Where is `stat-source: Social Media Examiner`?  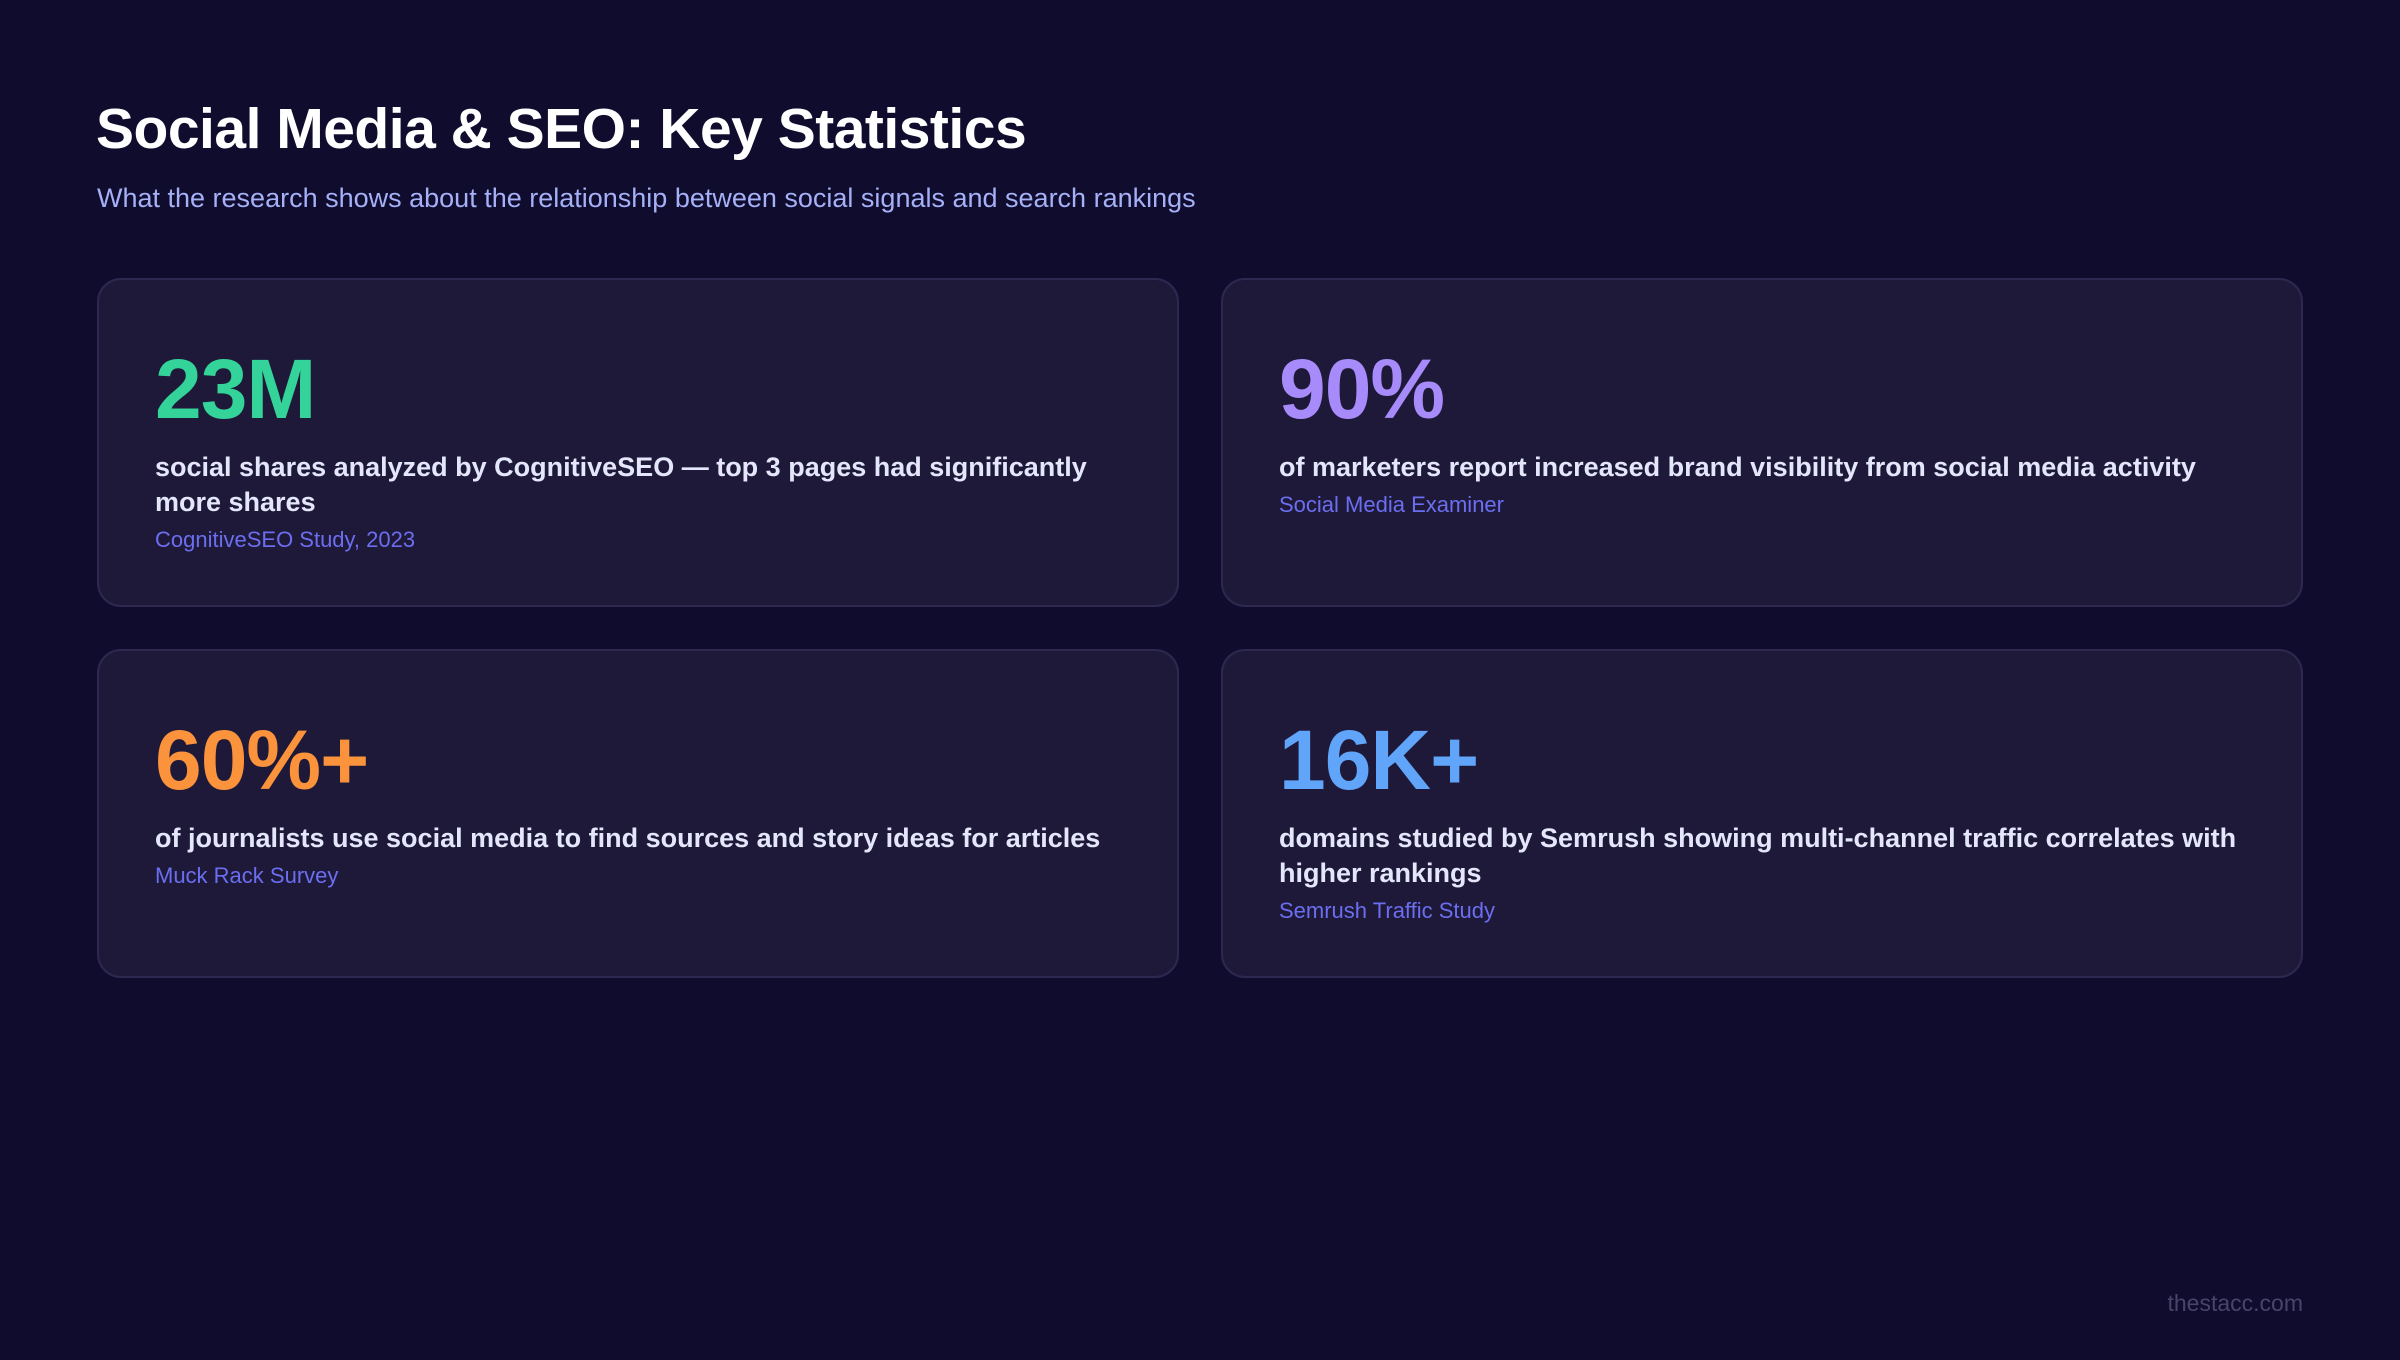
stat-source: Social Media Examiner is located at coordinates (1391, 504).